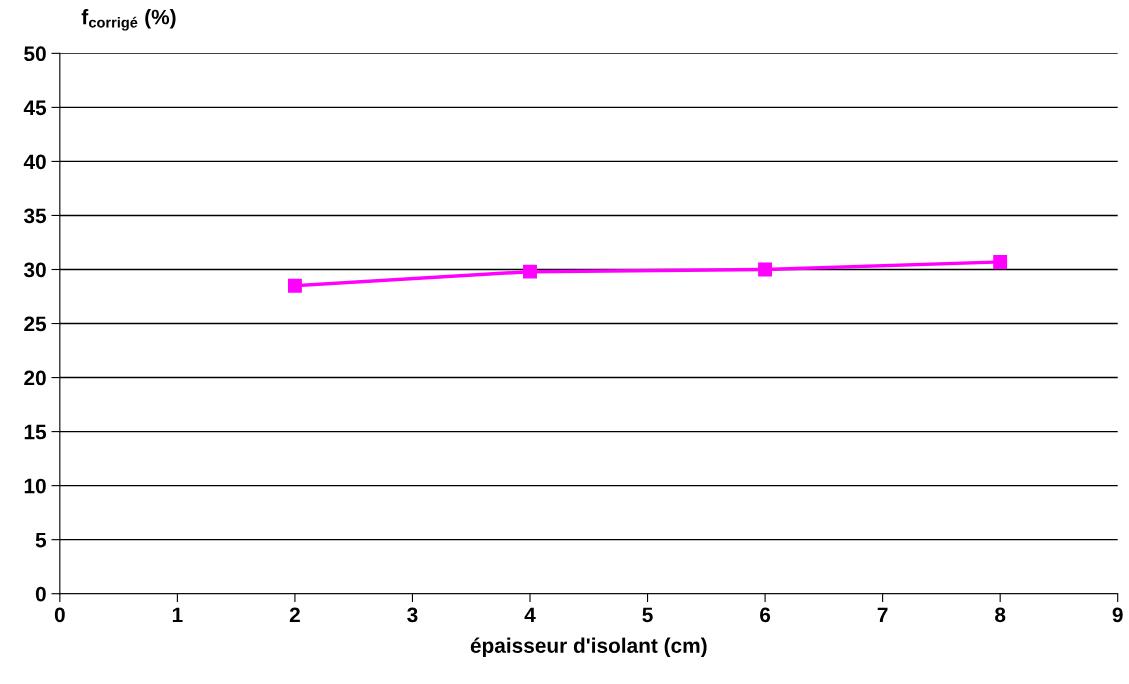 The image size is (1129, 684). Describe the element at coordinates (765, 615) in the screenshot. I see `x-tick-label: 6` at that location.